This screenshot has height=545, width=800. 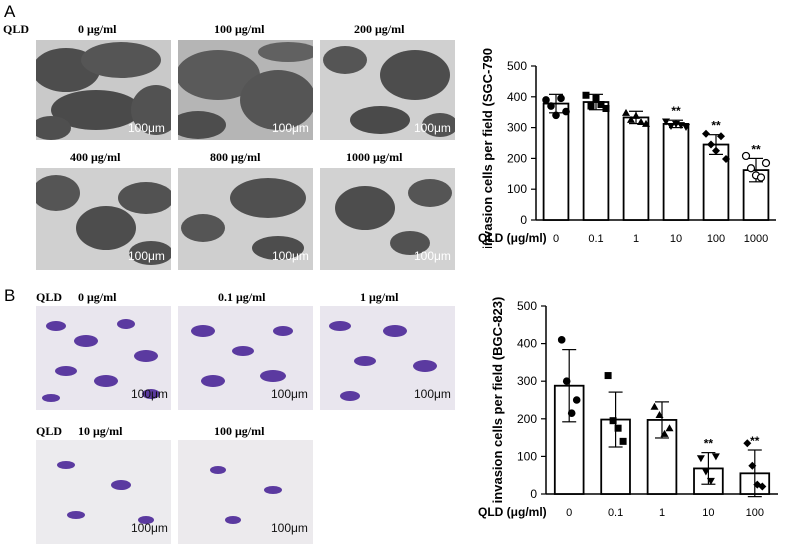 What do you see at coordinates (487, 148) in the screenshot?
I see `y-axis-label: invasion cells per field (SGC-7901)` at bounding box center [487, 148].